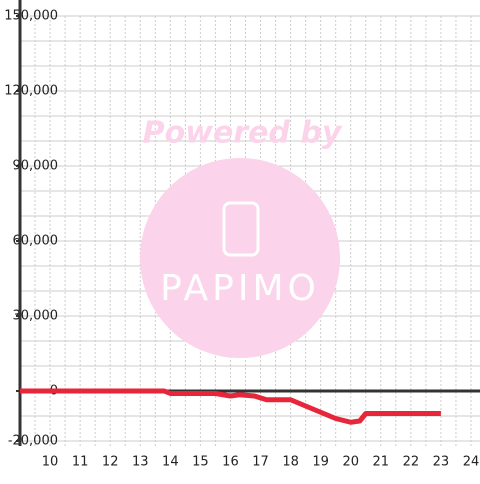  I want to click on y-tick-label: 90,000, so click(36, 166).